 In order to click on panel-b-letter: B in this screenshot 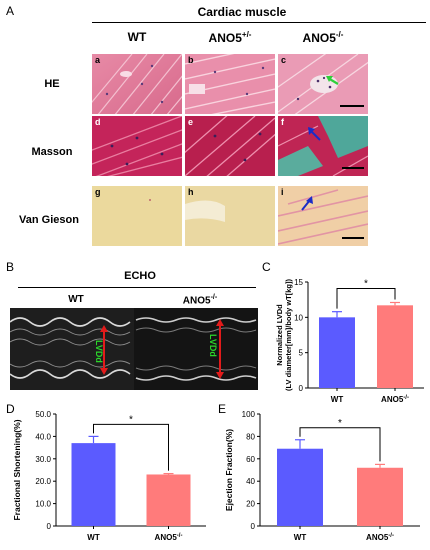, I will do `click(10, 267)`.